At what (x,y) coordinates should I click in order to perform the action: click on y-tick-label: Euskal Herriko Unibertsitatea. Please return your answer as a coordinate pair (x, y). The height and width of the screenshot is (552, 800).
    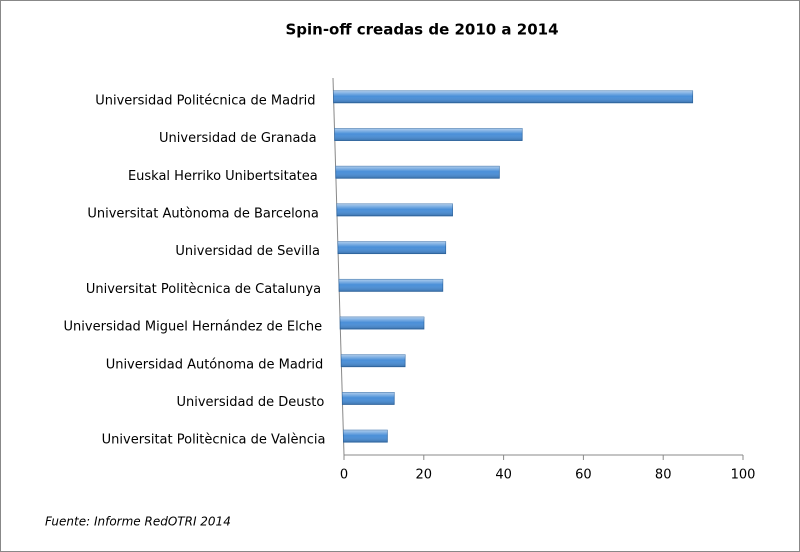
    Looking at the image, I should click on (223, 176).